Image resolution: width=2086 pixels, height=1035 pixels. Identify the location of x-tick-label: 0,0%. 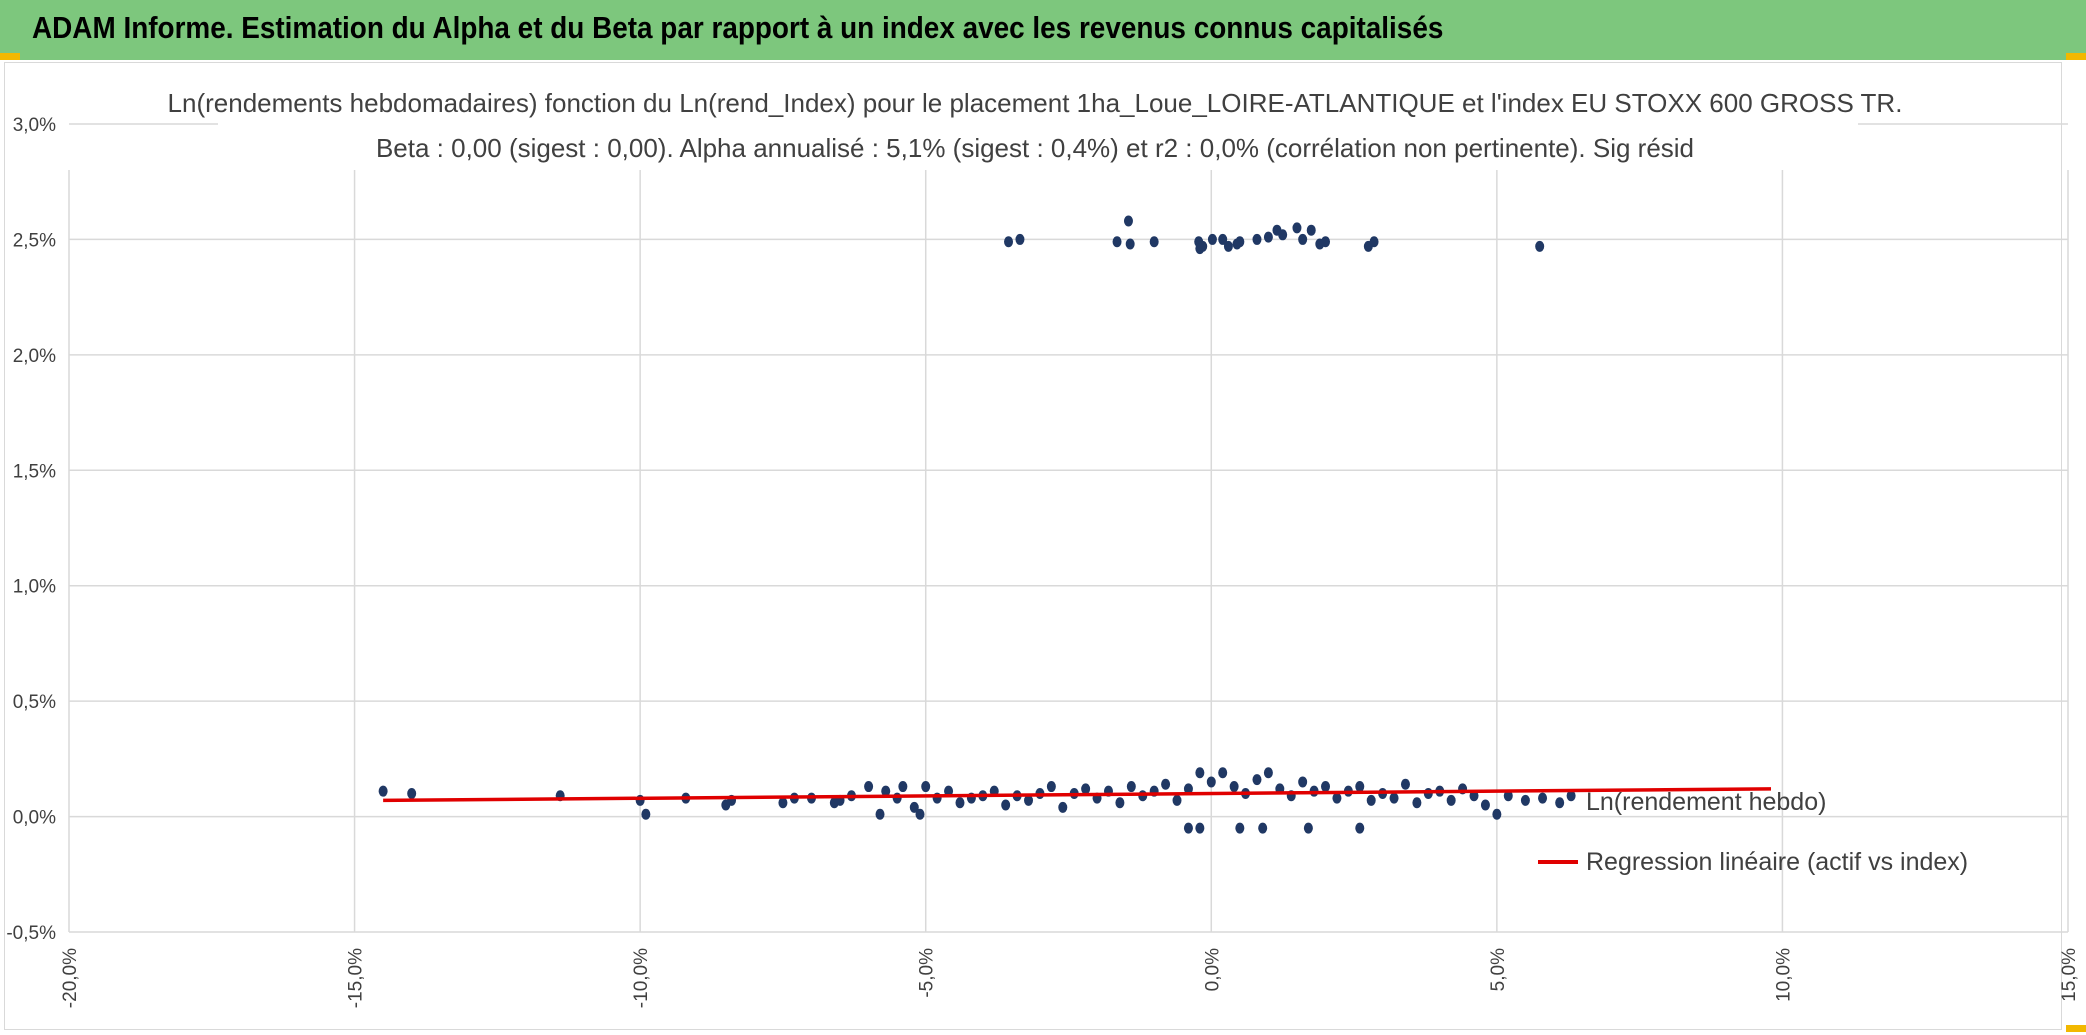
(1212, 969).